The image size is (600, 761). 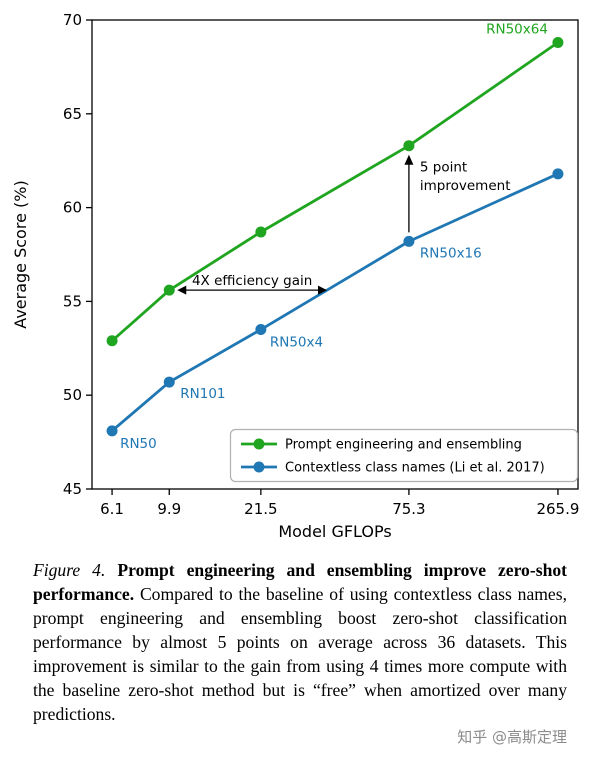 I want to click on improvement-annotation-text: 5 point, so click(x=443, y=168).